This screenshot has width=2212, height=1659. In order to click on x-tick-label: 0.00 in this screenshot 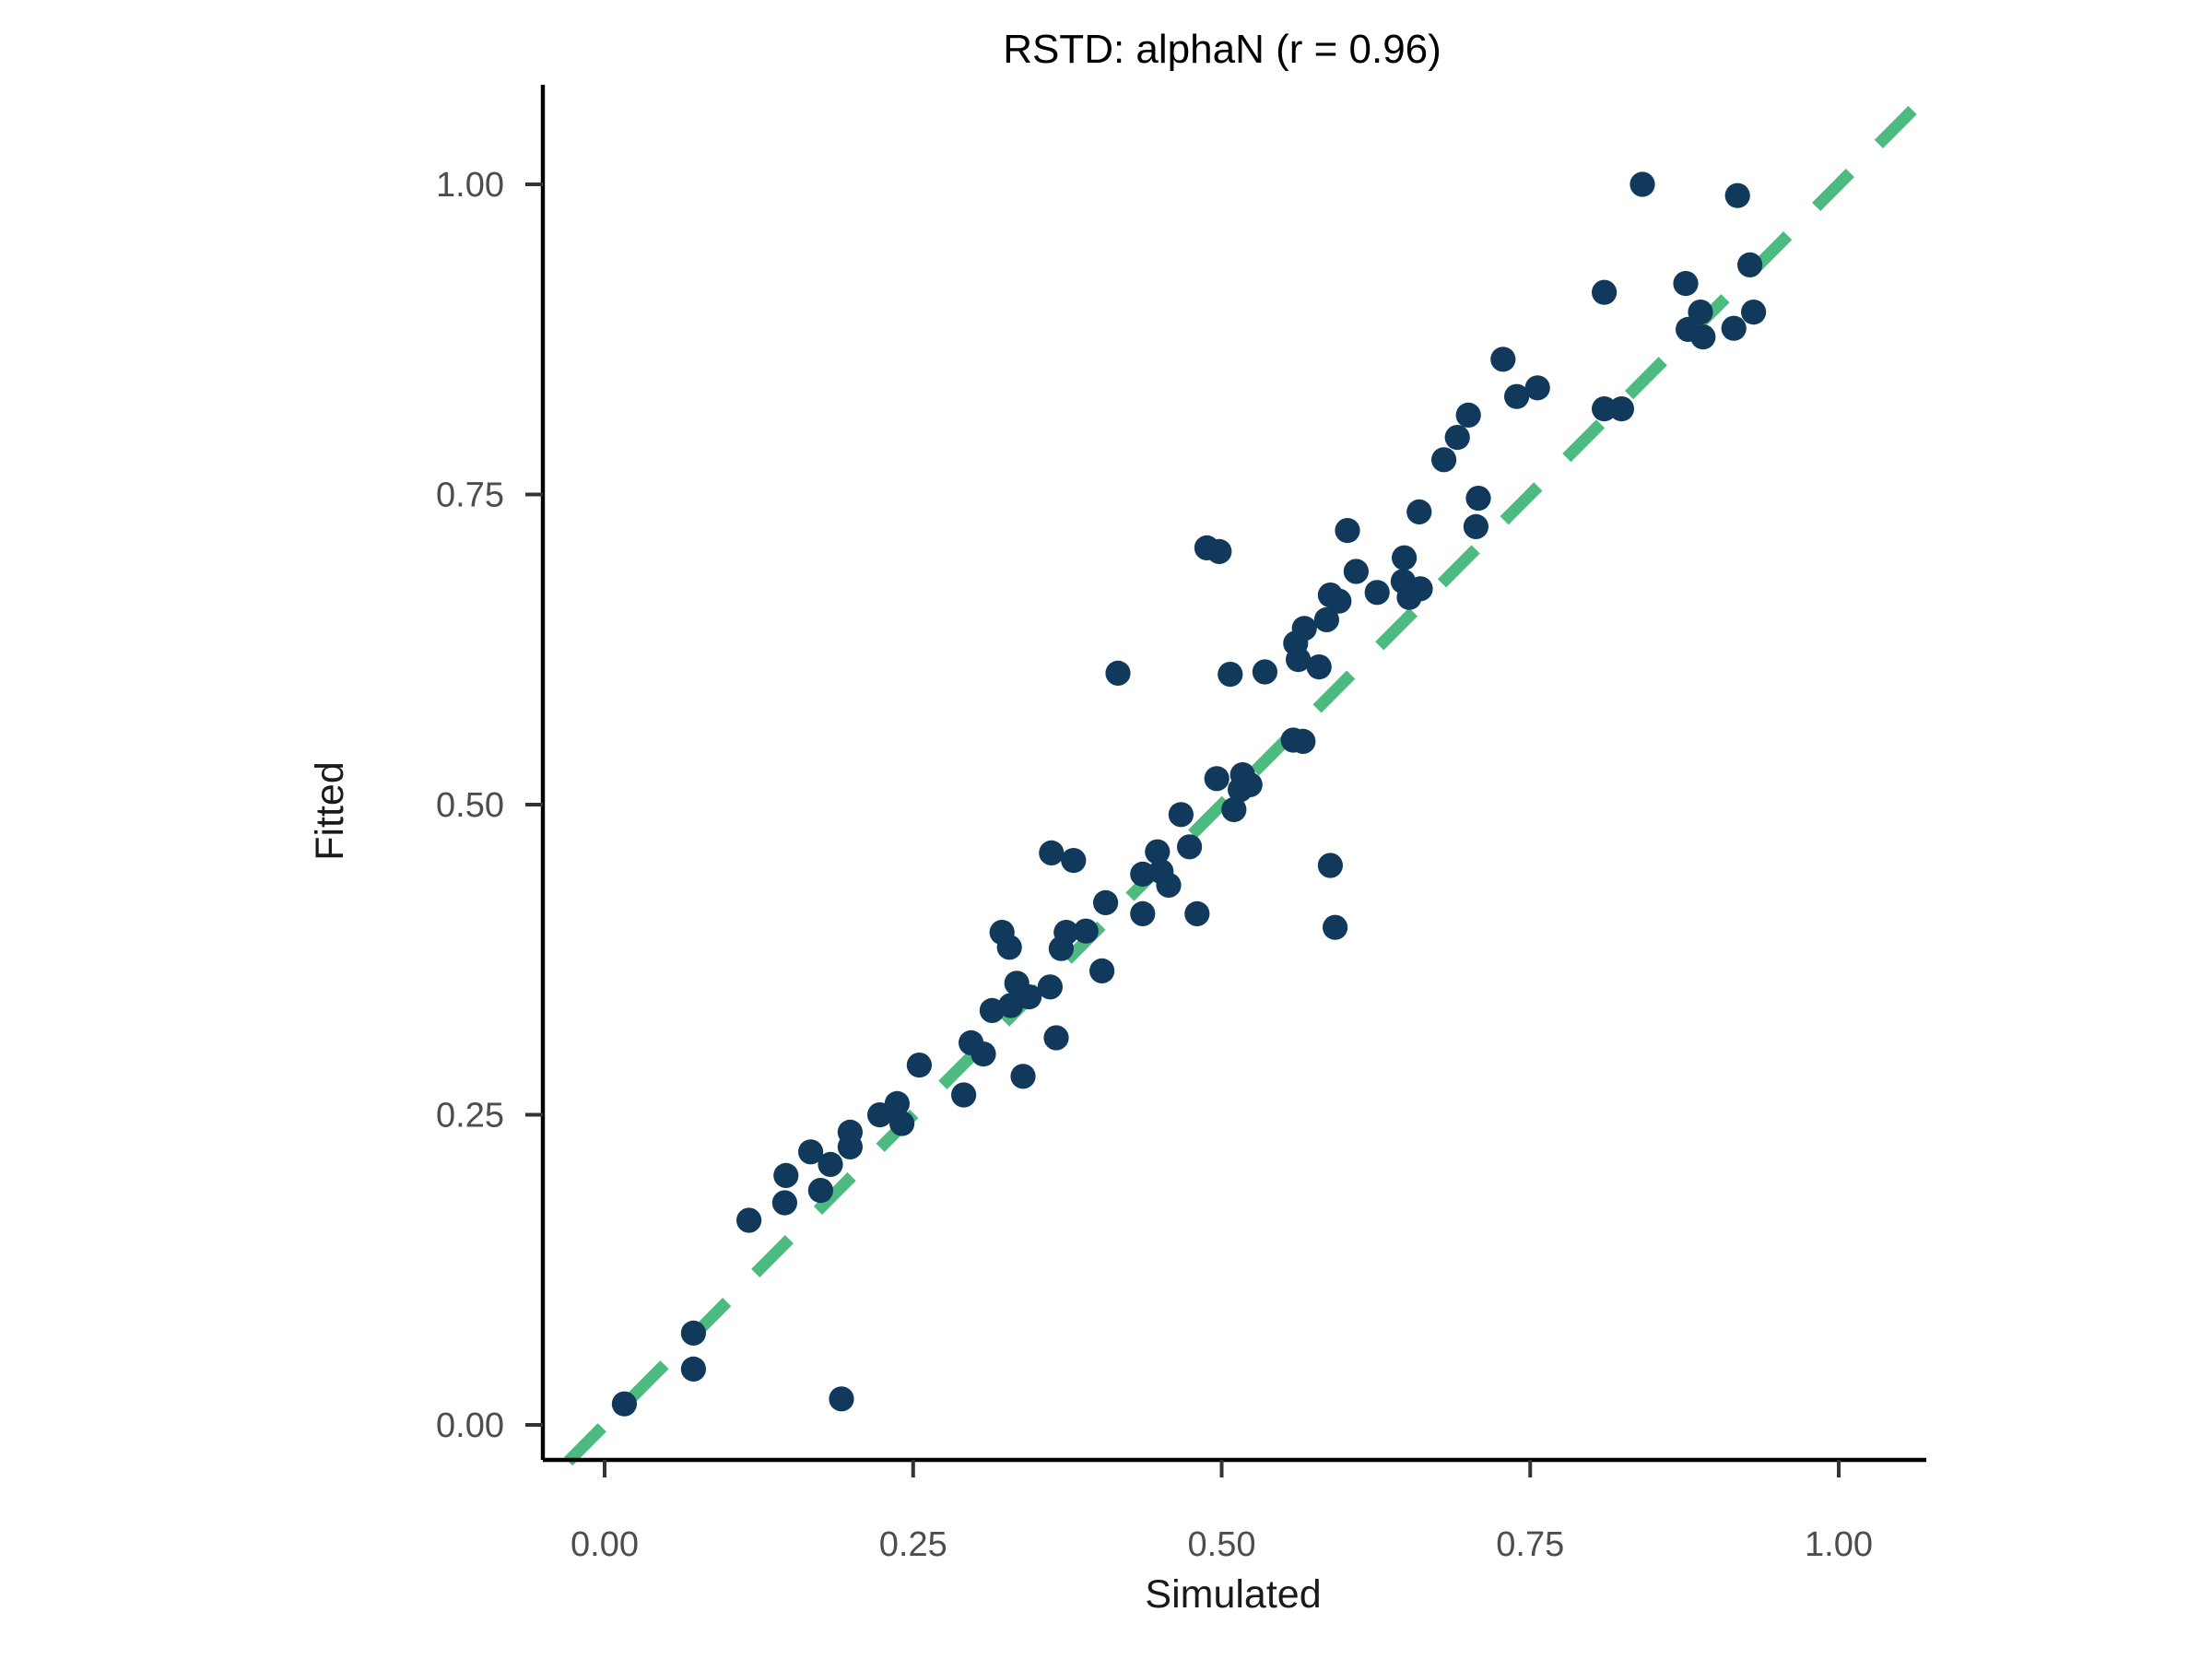, I will do `click(605, 1544)`.